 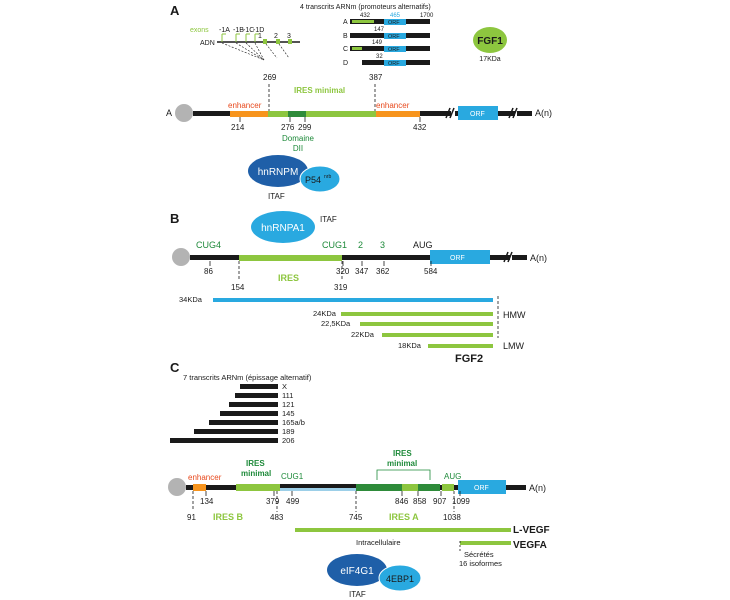 What do you see at coordinates (402, 463) in the screenshot?
I see `ires-min2-line2: minimal` at bounding box center [402, 463].